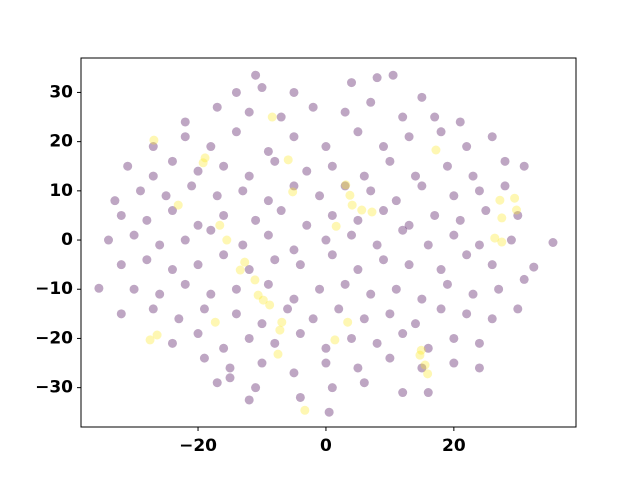 The width and height of the screenshot is (640, 480). What do you see at coordinates (54, 388) in the screenshot?
I see `y-tick-label: −30` at bounding box center [54, 388].